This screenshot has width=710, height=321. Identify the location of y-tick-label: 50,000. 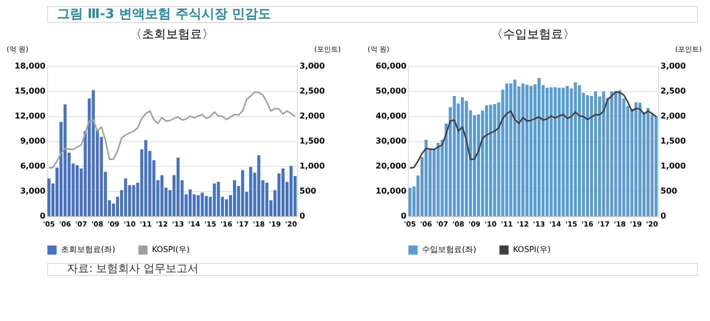
(391, 91).